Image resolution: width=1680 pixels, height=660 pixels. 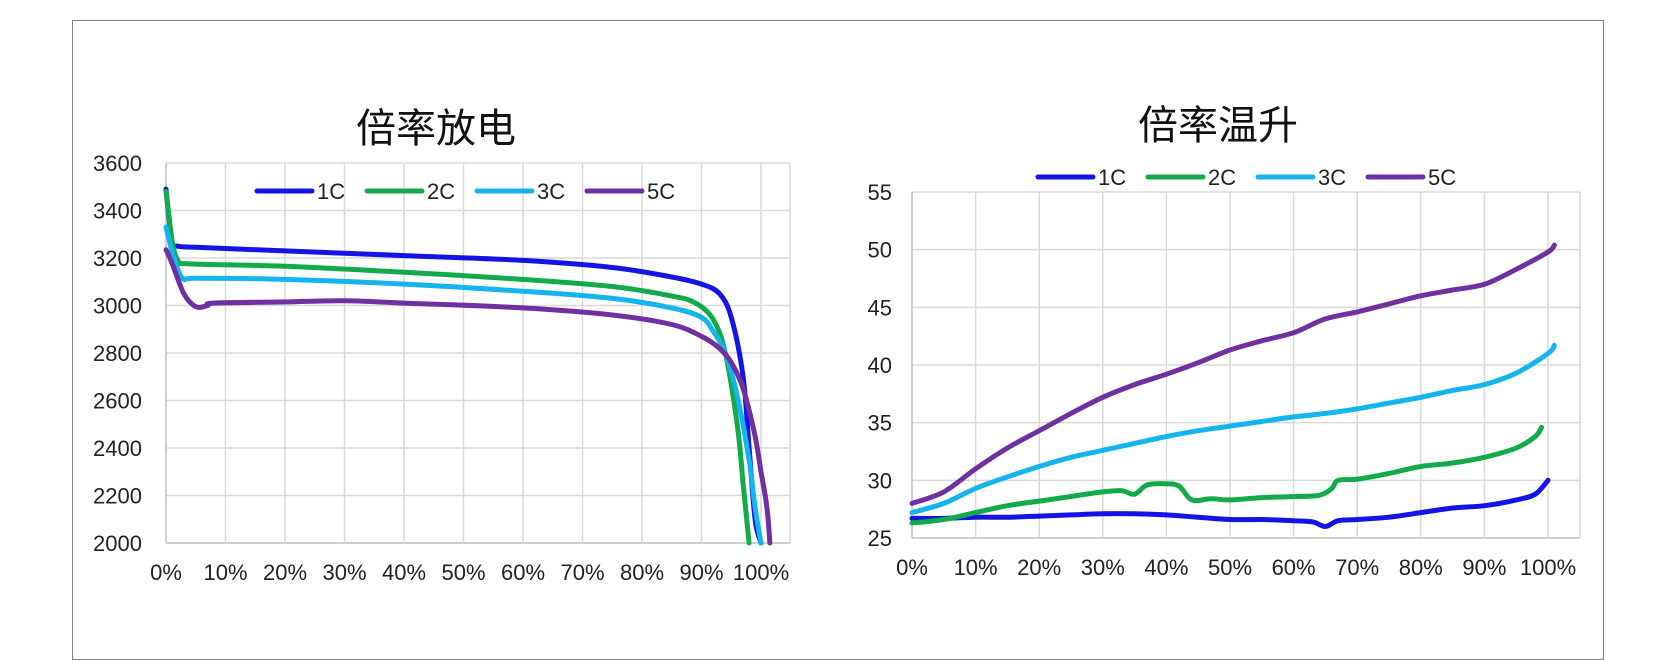 What do you see at coordinates (1230, 503) in the screenshot?
I see `series-line-1c` at bounding box center [1230, 503].